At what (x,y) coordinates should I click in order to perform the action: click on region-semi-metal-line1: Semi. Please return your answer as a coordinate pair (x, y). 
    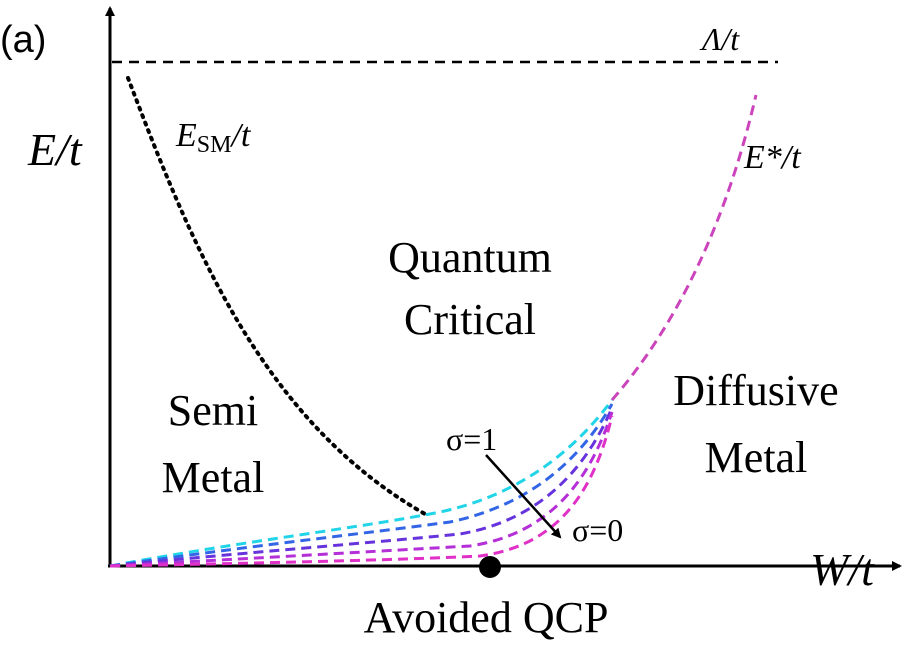
    Looking at the image, I should click on (213, 410).